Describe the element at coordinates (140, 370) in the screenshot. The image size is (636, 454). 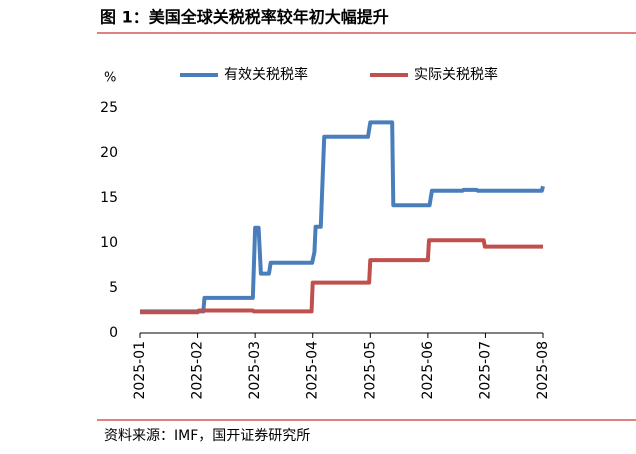
I see `x-tick-label: 2025-01` at that location.